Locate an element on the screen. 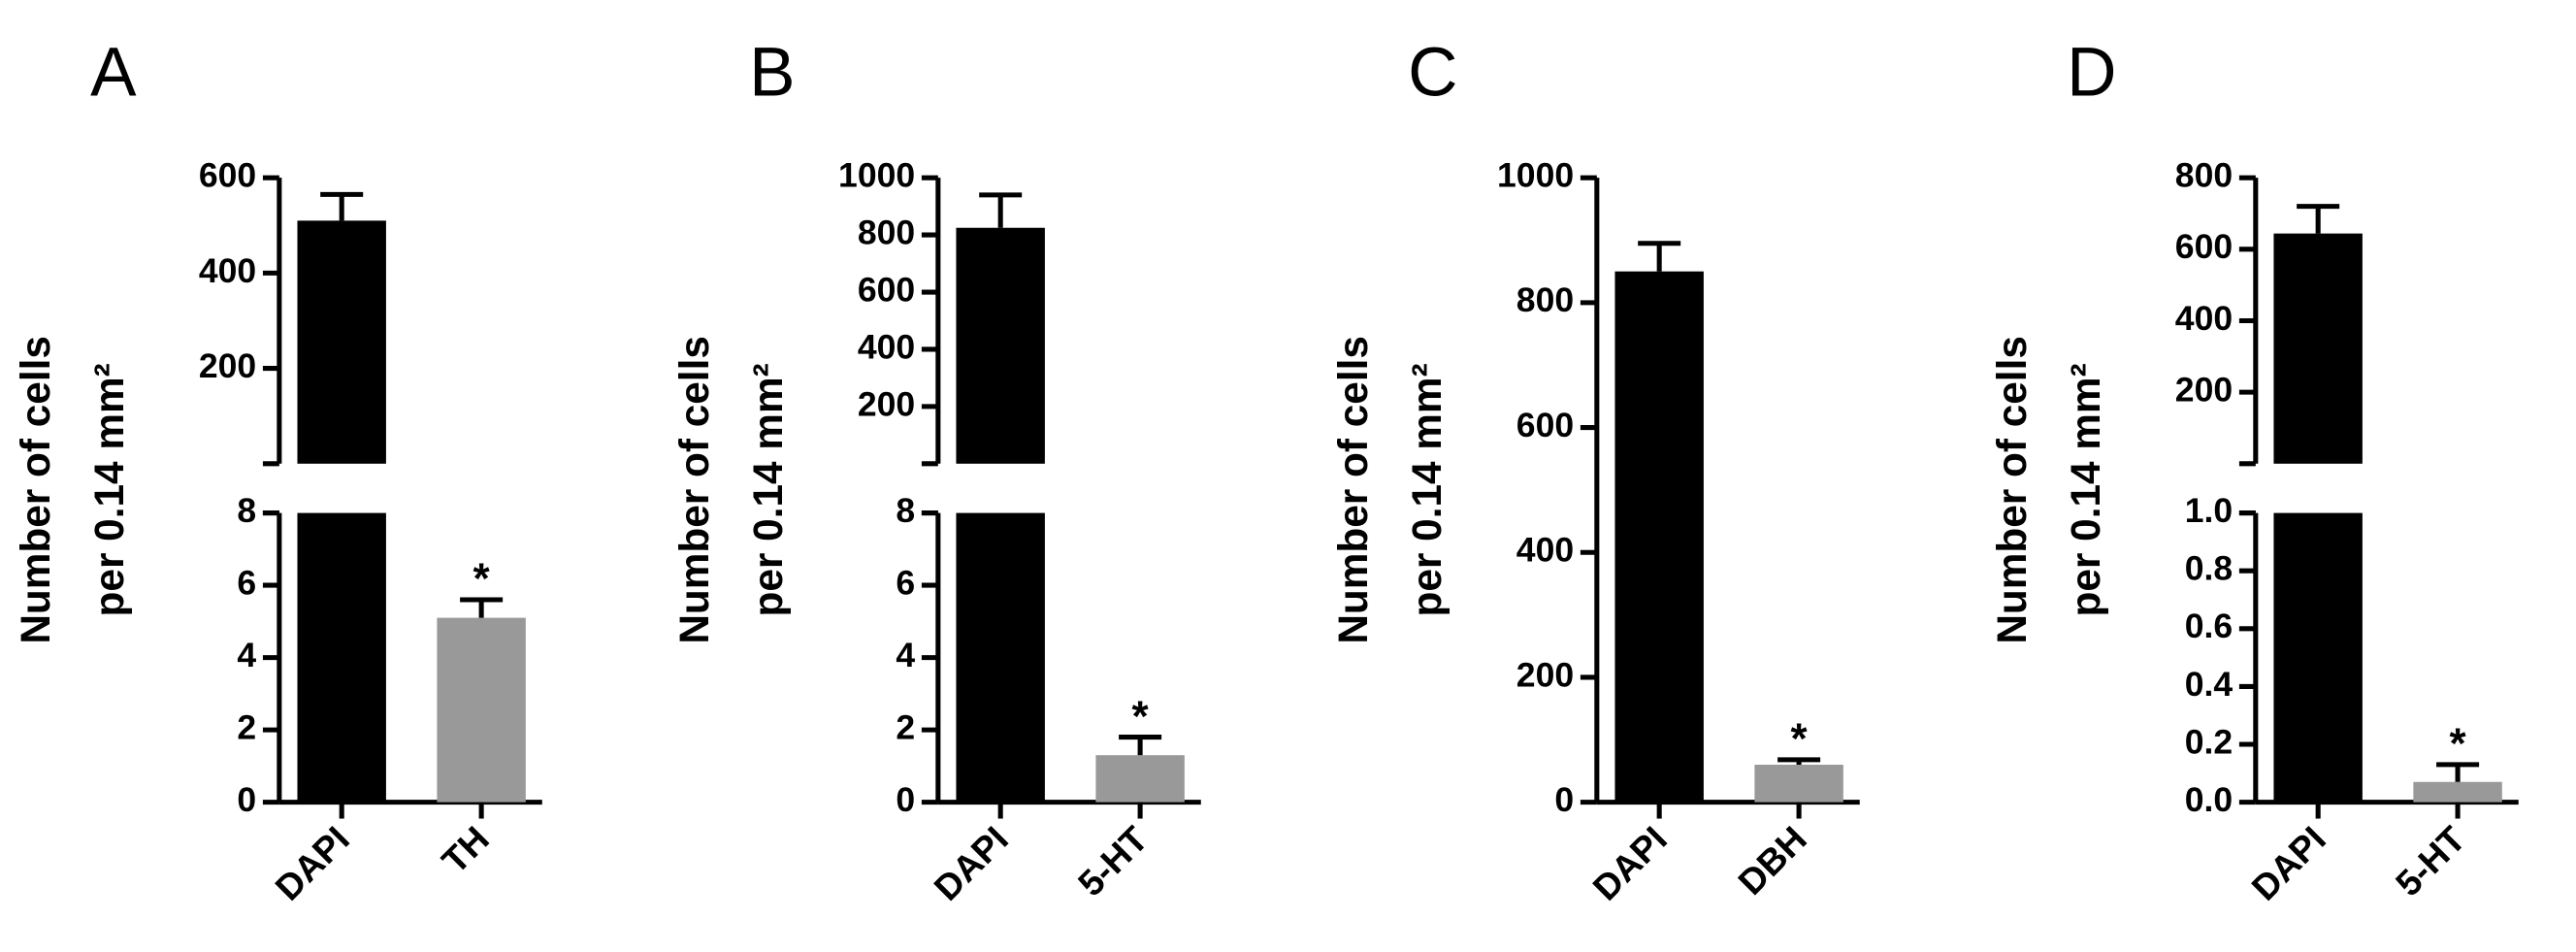  y-tick-label: 0.0 is located at coordinates (2209, 799).